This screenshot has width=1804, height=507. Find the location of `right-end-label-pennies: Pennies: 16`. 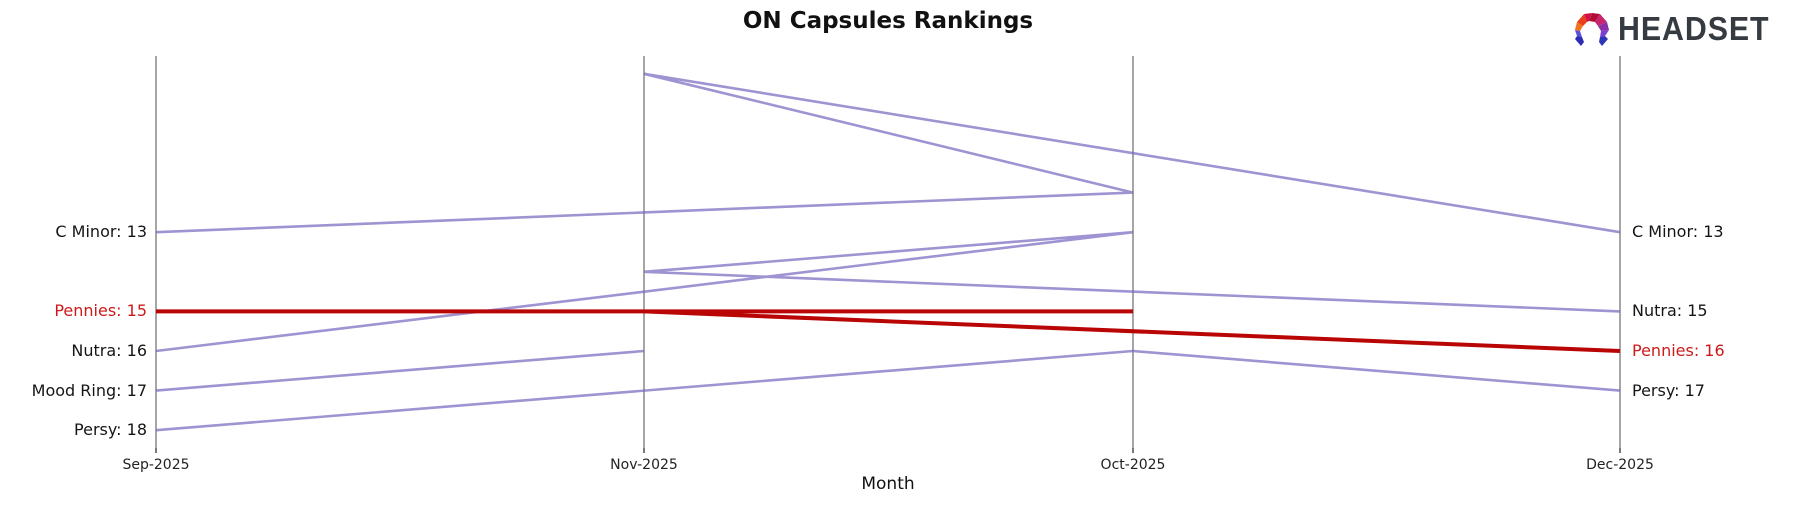

right-end-label-pennies: Pennies: 16 is located at coordinates (1678, 350).